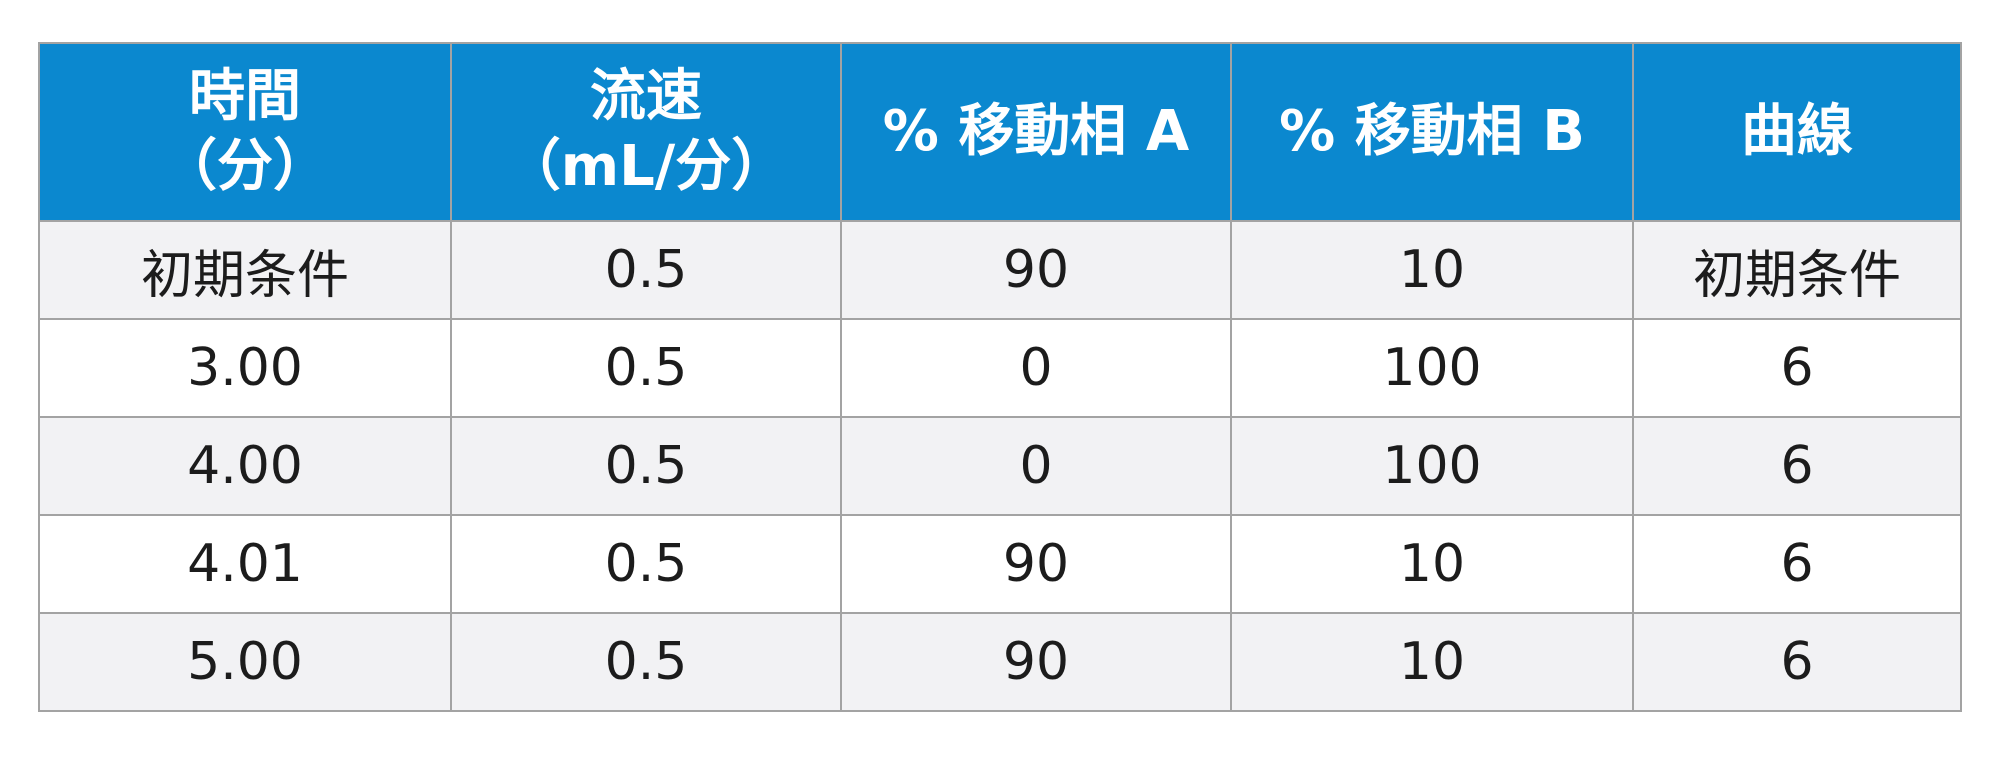 The height and width of the screenshot is (760, 2000). Describe the element at coordinates (1797, 270) in the screenshot. I see `cell-curve: 初期条件` at that location.